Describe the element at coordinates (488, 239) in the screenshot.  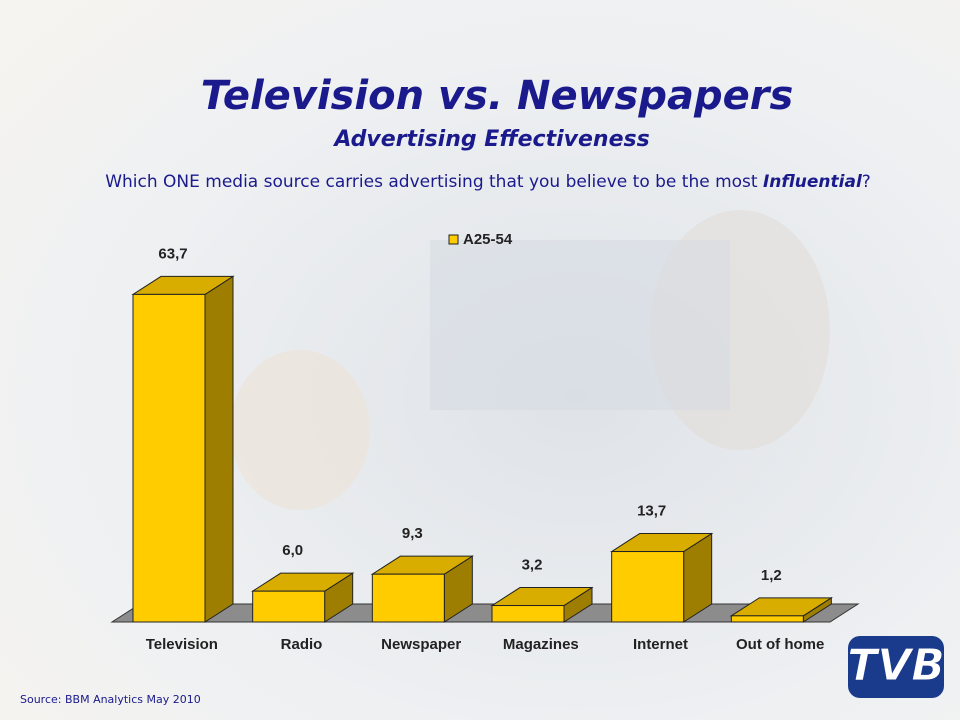
I see `legend-label: A25-54` at that location.